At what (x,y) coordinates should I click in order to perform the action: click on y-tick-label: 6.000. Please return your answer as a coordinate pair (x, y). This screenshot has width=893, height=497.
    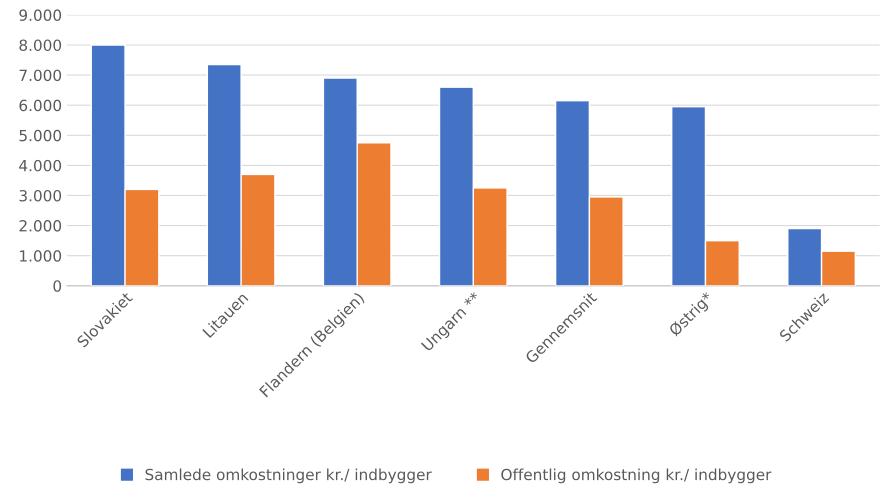
    Looking at the image, I should click on (40, 106).